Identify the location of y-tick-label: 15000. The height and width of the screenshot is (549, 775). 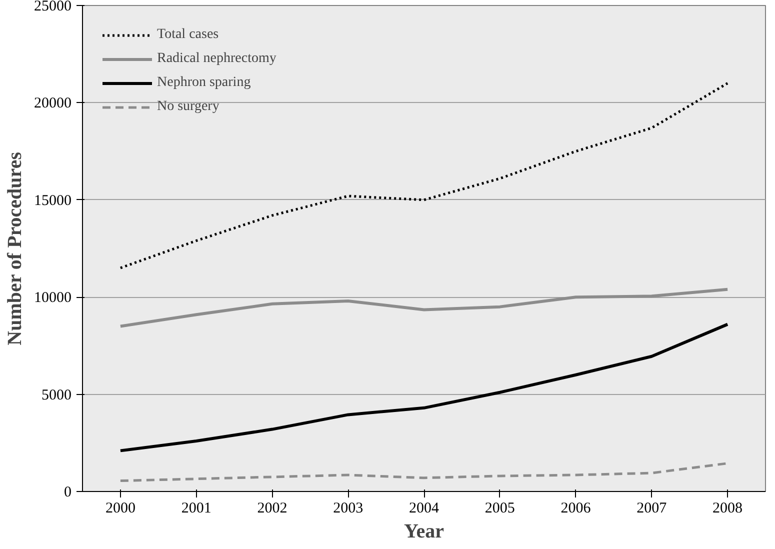
(53, 200).